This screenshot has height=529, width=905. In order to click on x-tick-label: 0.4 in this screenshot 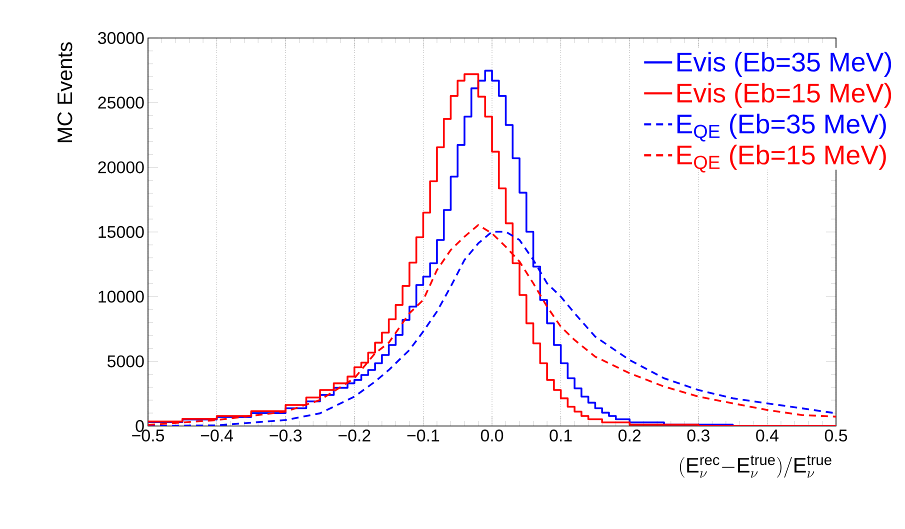, I will do `click(767, 436)`.